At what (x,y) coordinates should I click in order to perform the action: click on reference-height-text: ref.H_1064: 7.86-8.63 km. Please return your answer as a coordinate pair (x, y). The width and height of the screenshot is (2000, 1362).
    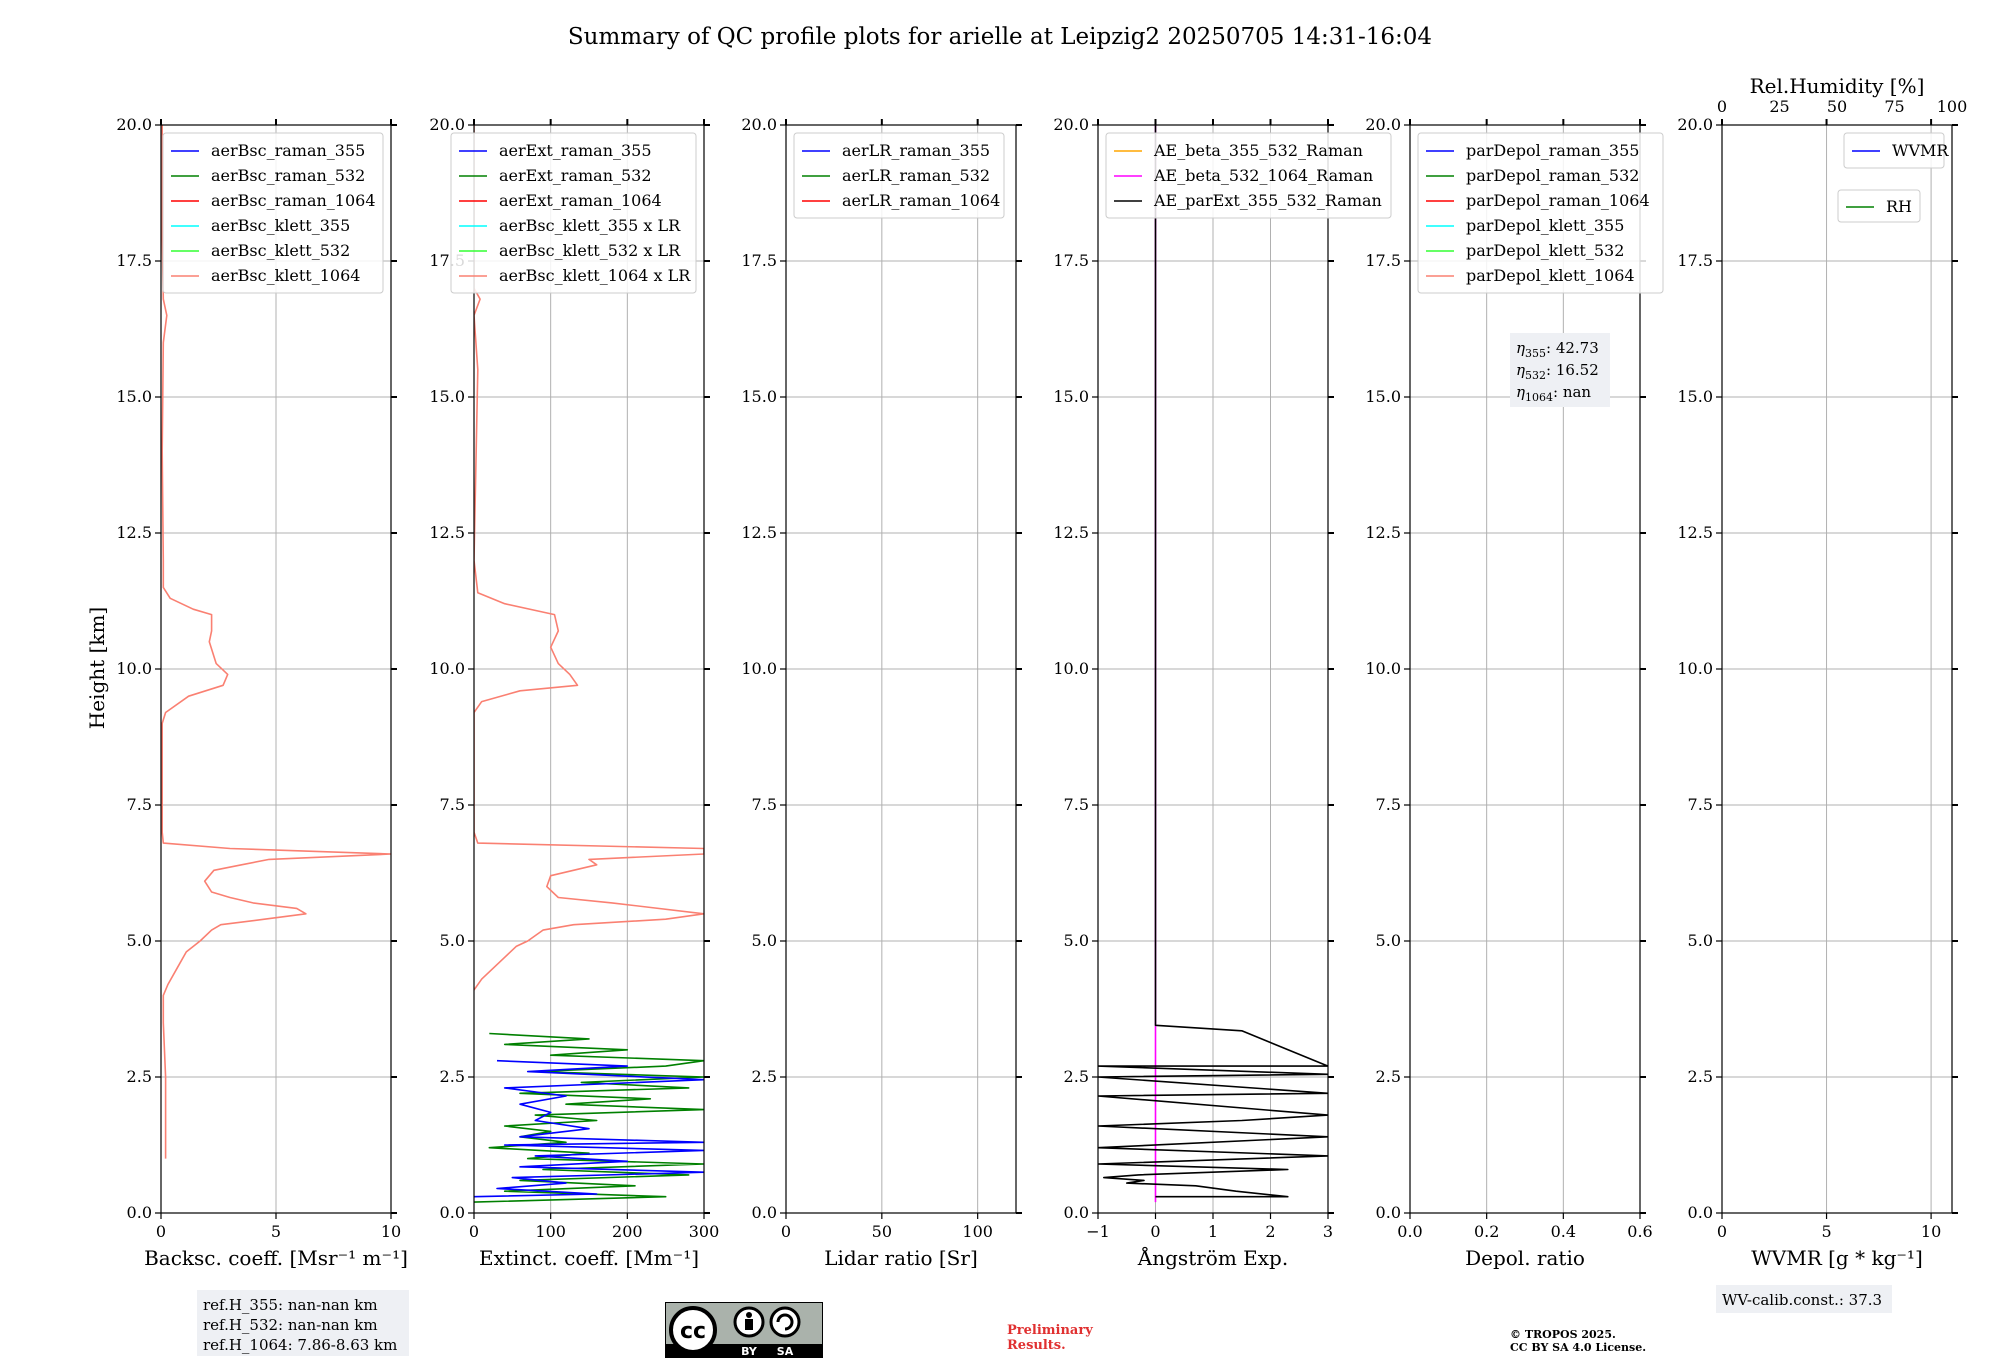
    Looking at the image, I should click on (300, 1345).